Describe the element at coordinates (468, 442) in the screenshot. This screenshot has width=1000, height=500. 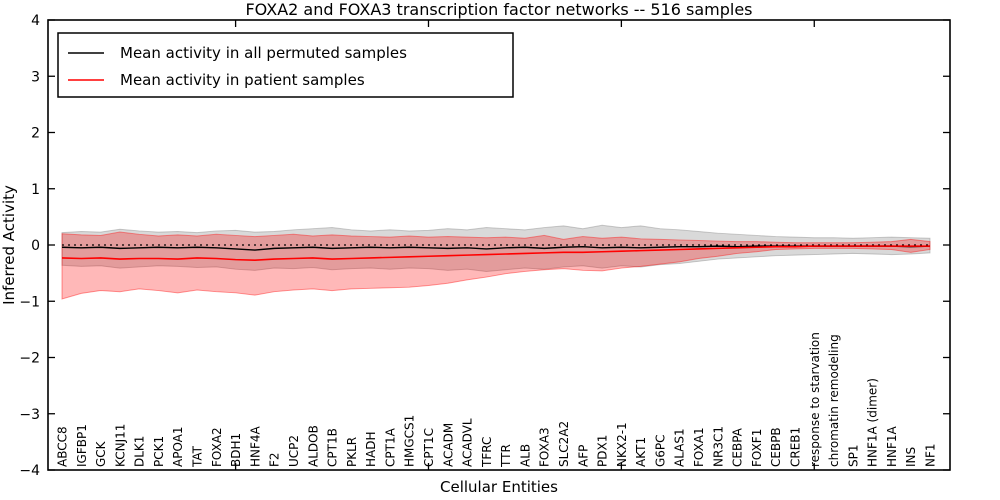
I see `x-entity-label: ACADVL` at that location.